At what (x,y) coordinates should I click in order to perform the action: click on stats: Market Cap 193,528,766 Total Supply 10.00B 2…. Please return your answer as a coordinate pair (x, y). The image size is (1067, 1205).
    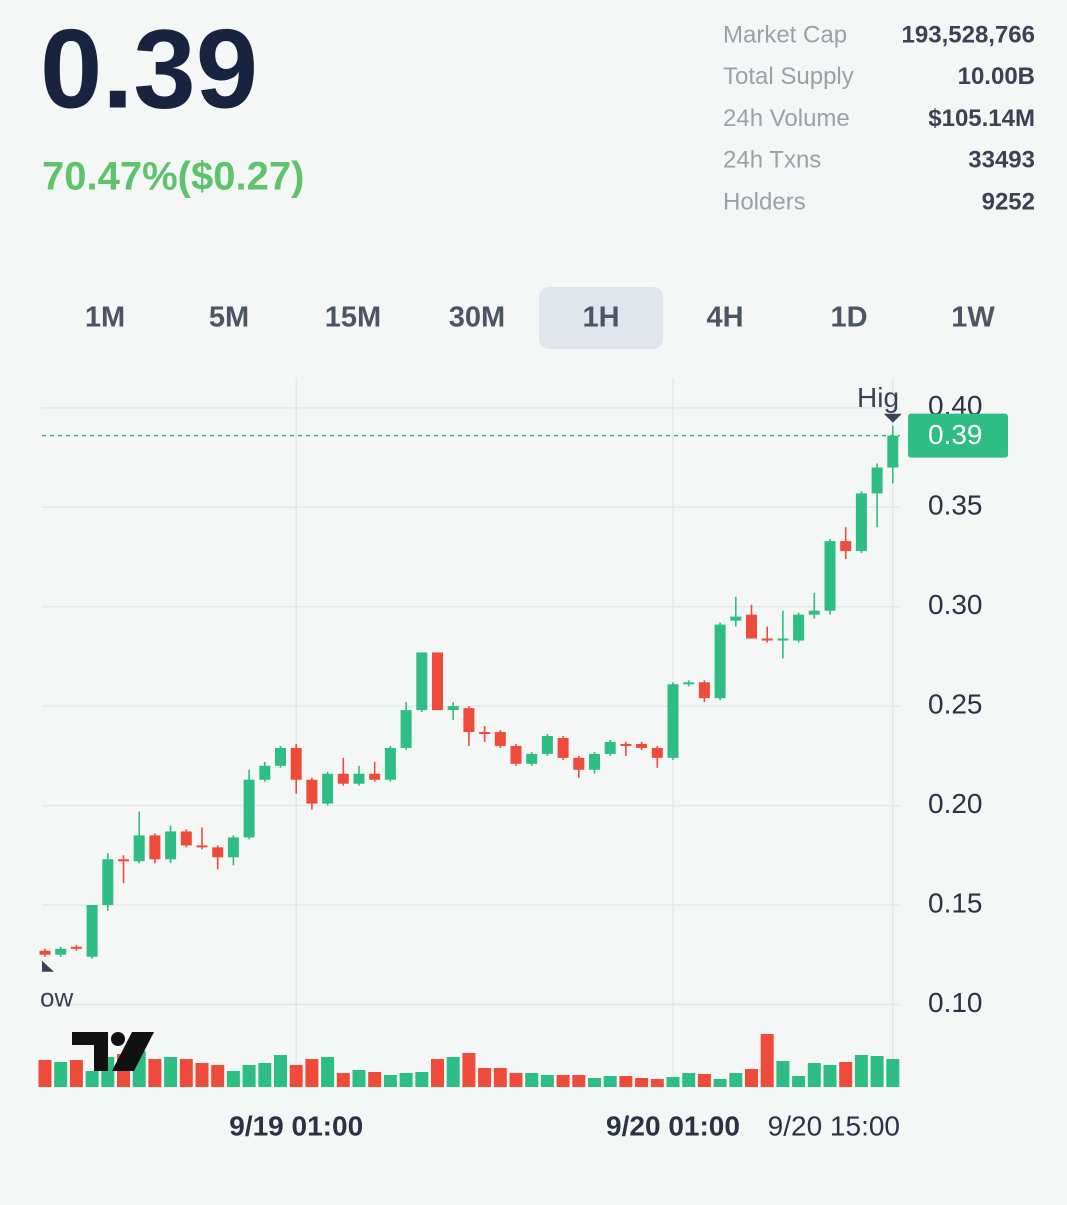
    Looking at the image, I should click on (879, 118).